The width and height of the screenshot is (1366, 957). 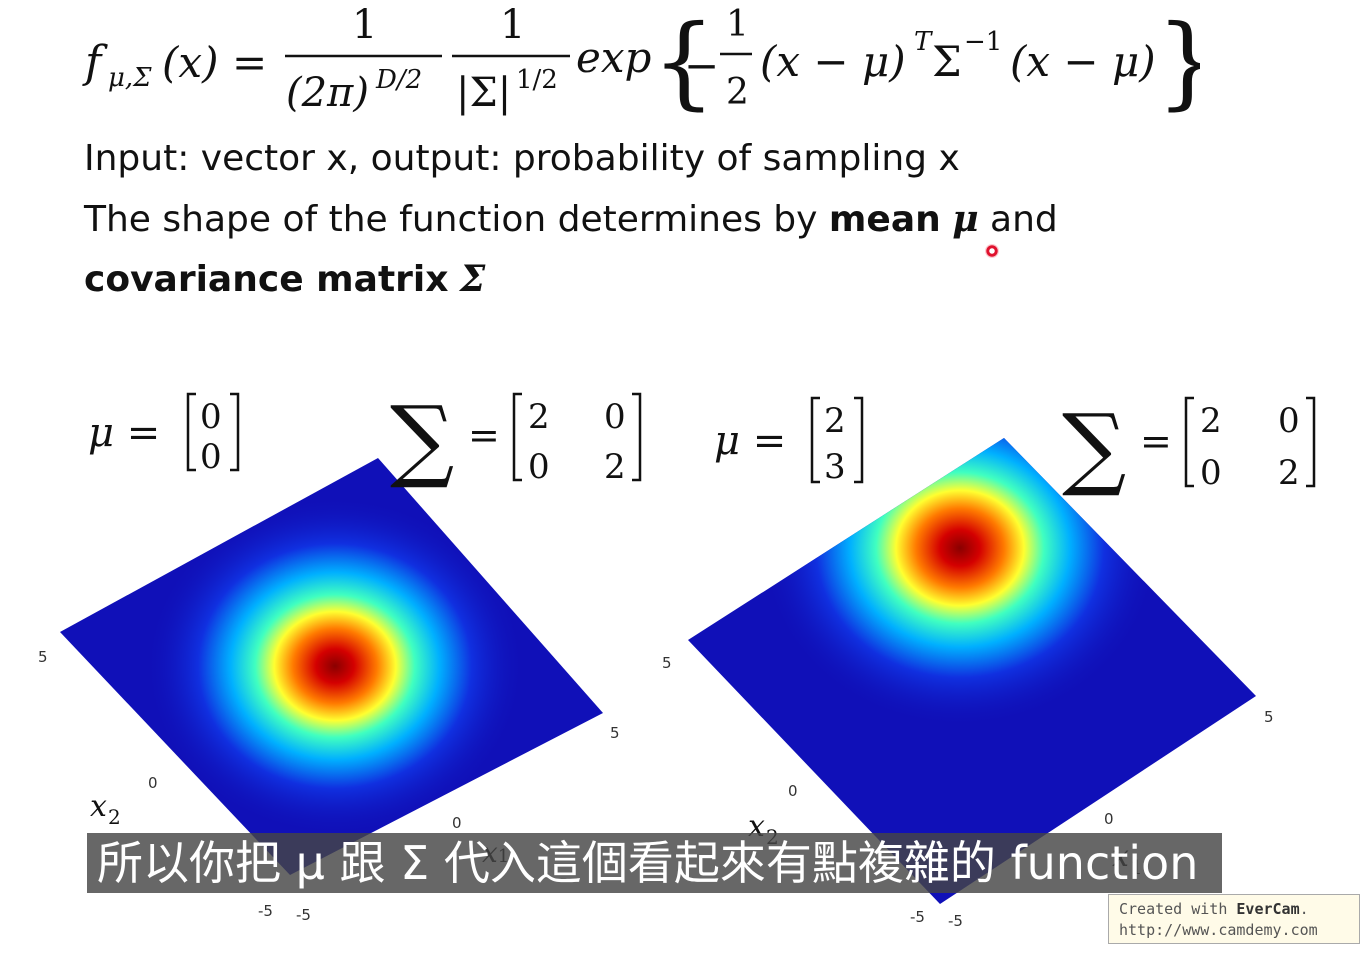 I want to click on formula-exp: exp, so click(x=613, y=57).